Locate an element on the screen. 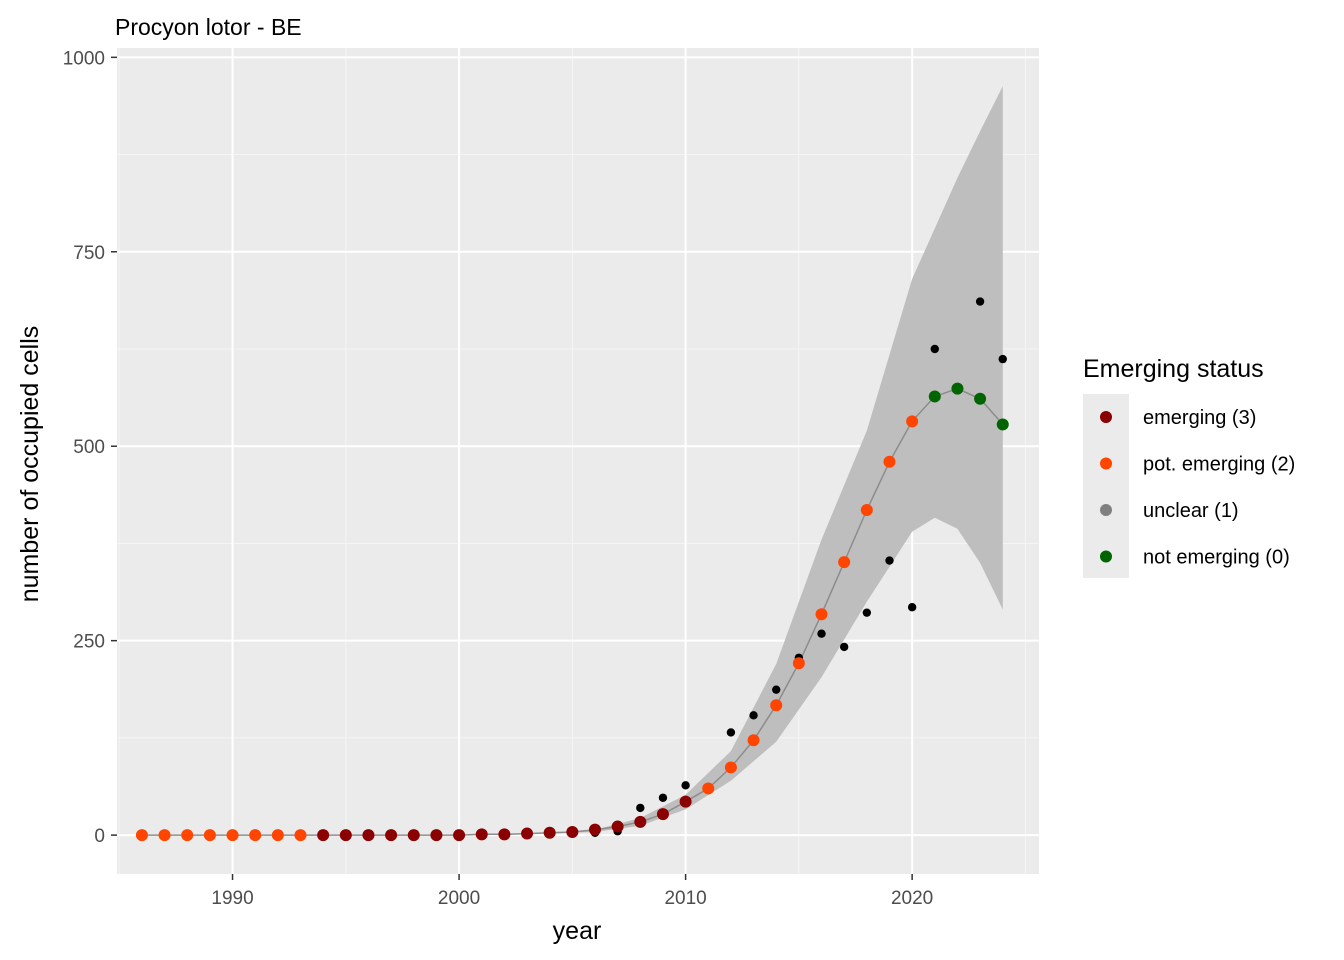 This screenshot has width=1344, height=960. y-tick-label: 500 is located at coordinates (89, 447).